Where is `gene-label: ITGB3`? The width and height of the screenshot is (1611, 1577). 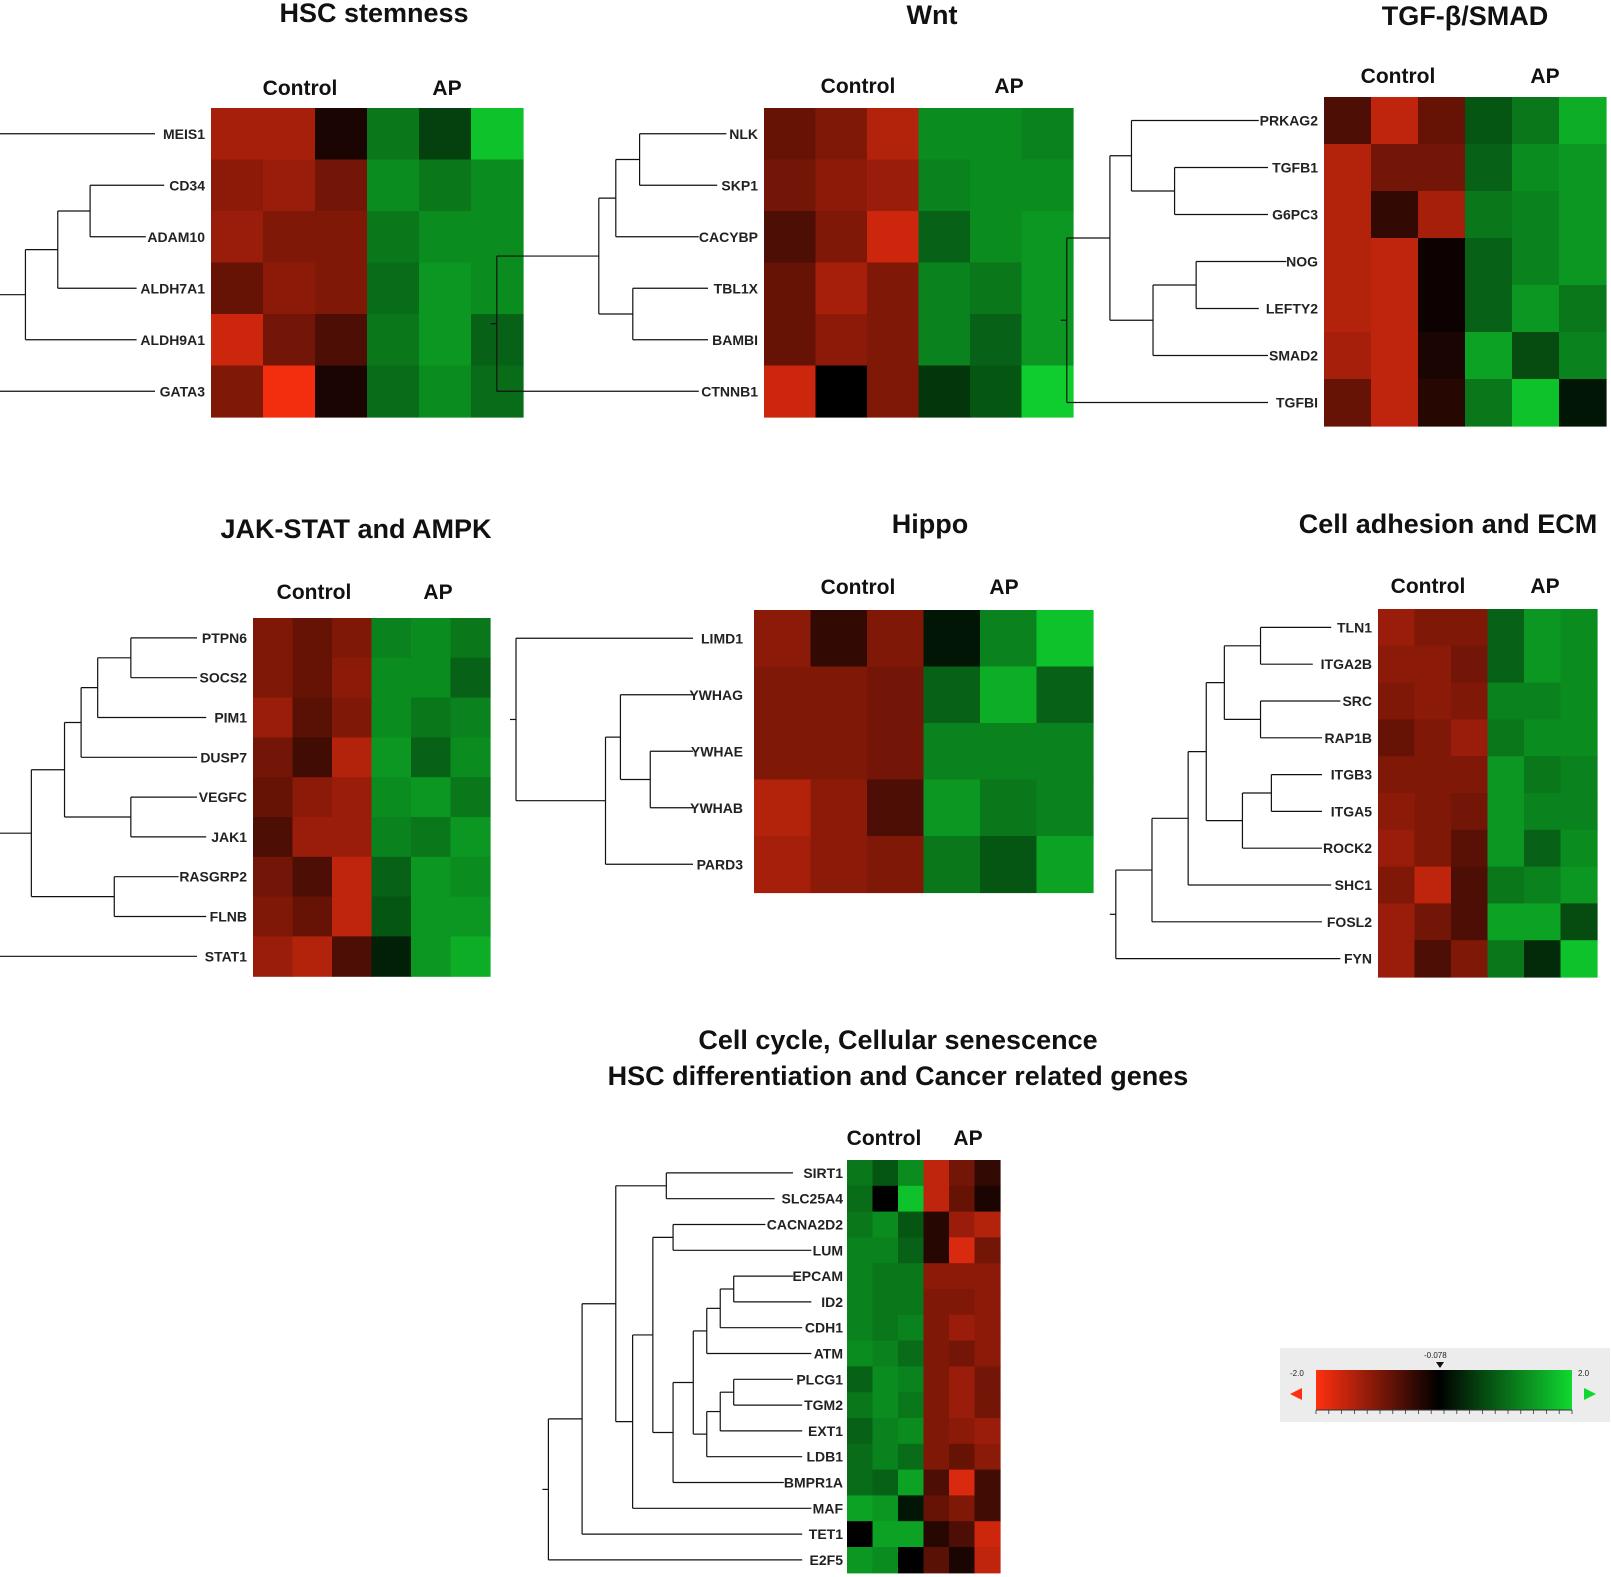 gene-label: ITGB3 is located at coordinates (1351, 775).